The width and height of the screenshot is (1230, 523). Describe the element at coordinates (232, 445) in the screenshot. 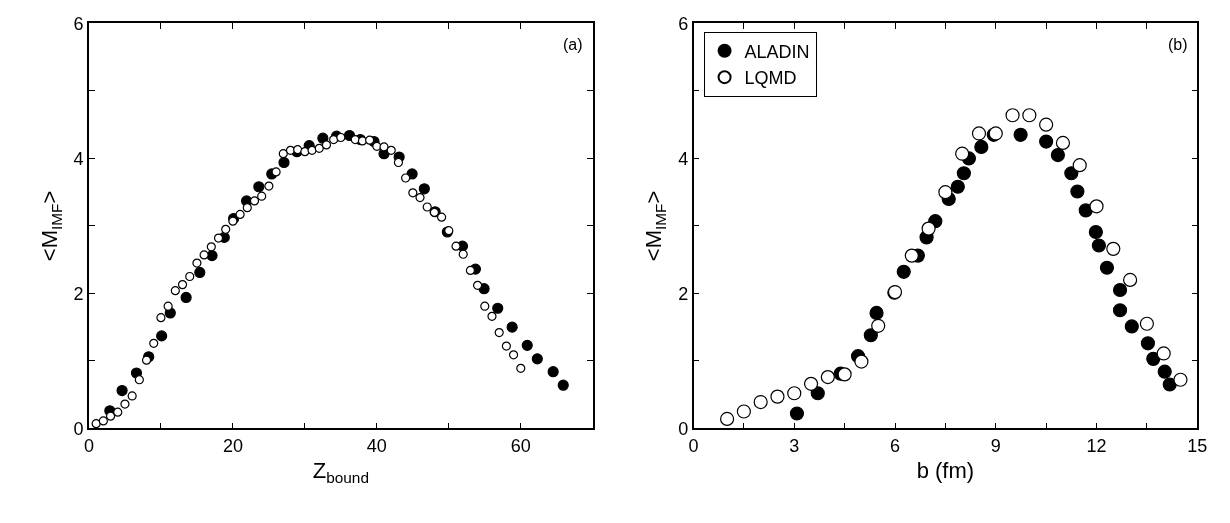

I see `x-tick-label: 20` at that location.